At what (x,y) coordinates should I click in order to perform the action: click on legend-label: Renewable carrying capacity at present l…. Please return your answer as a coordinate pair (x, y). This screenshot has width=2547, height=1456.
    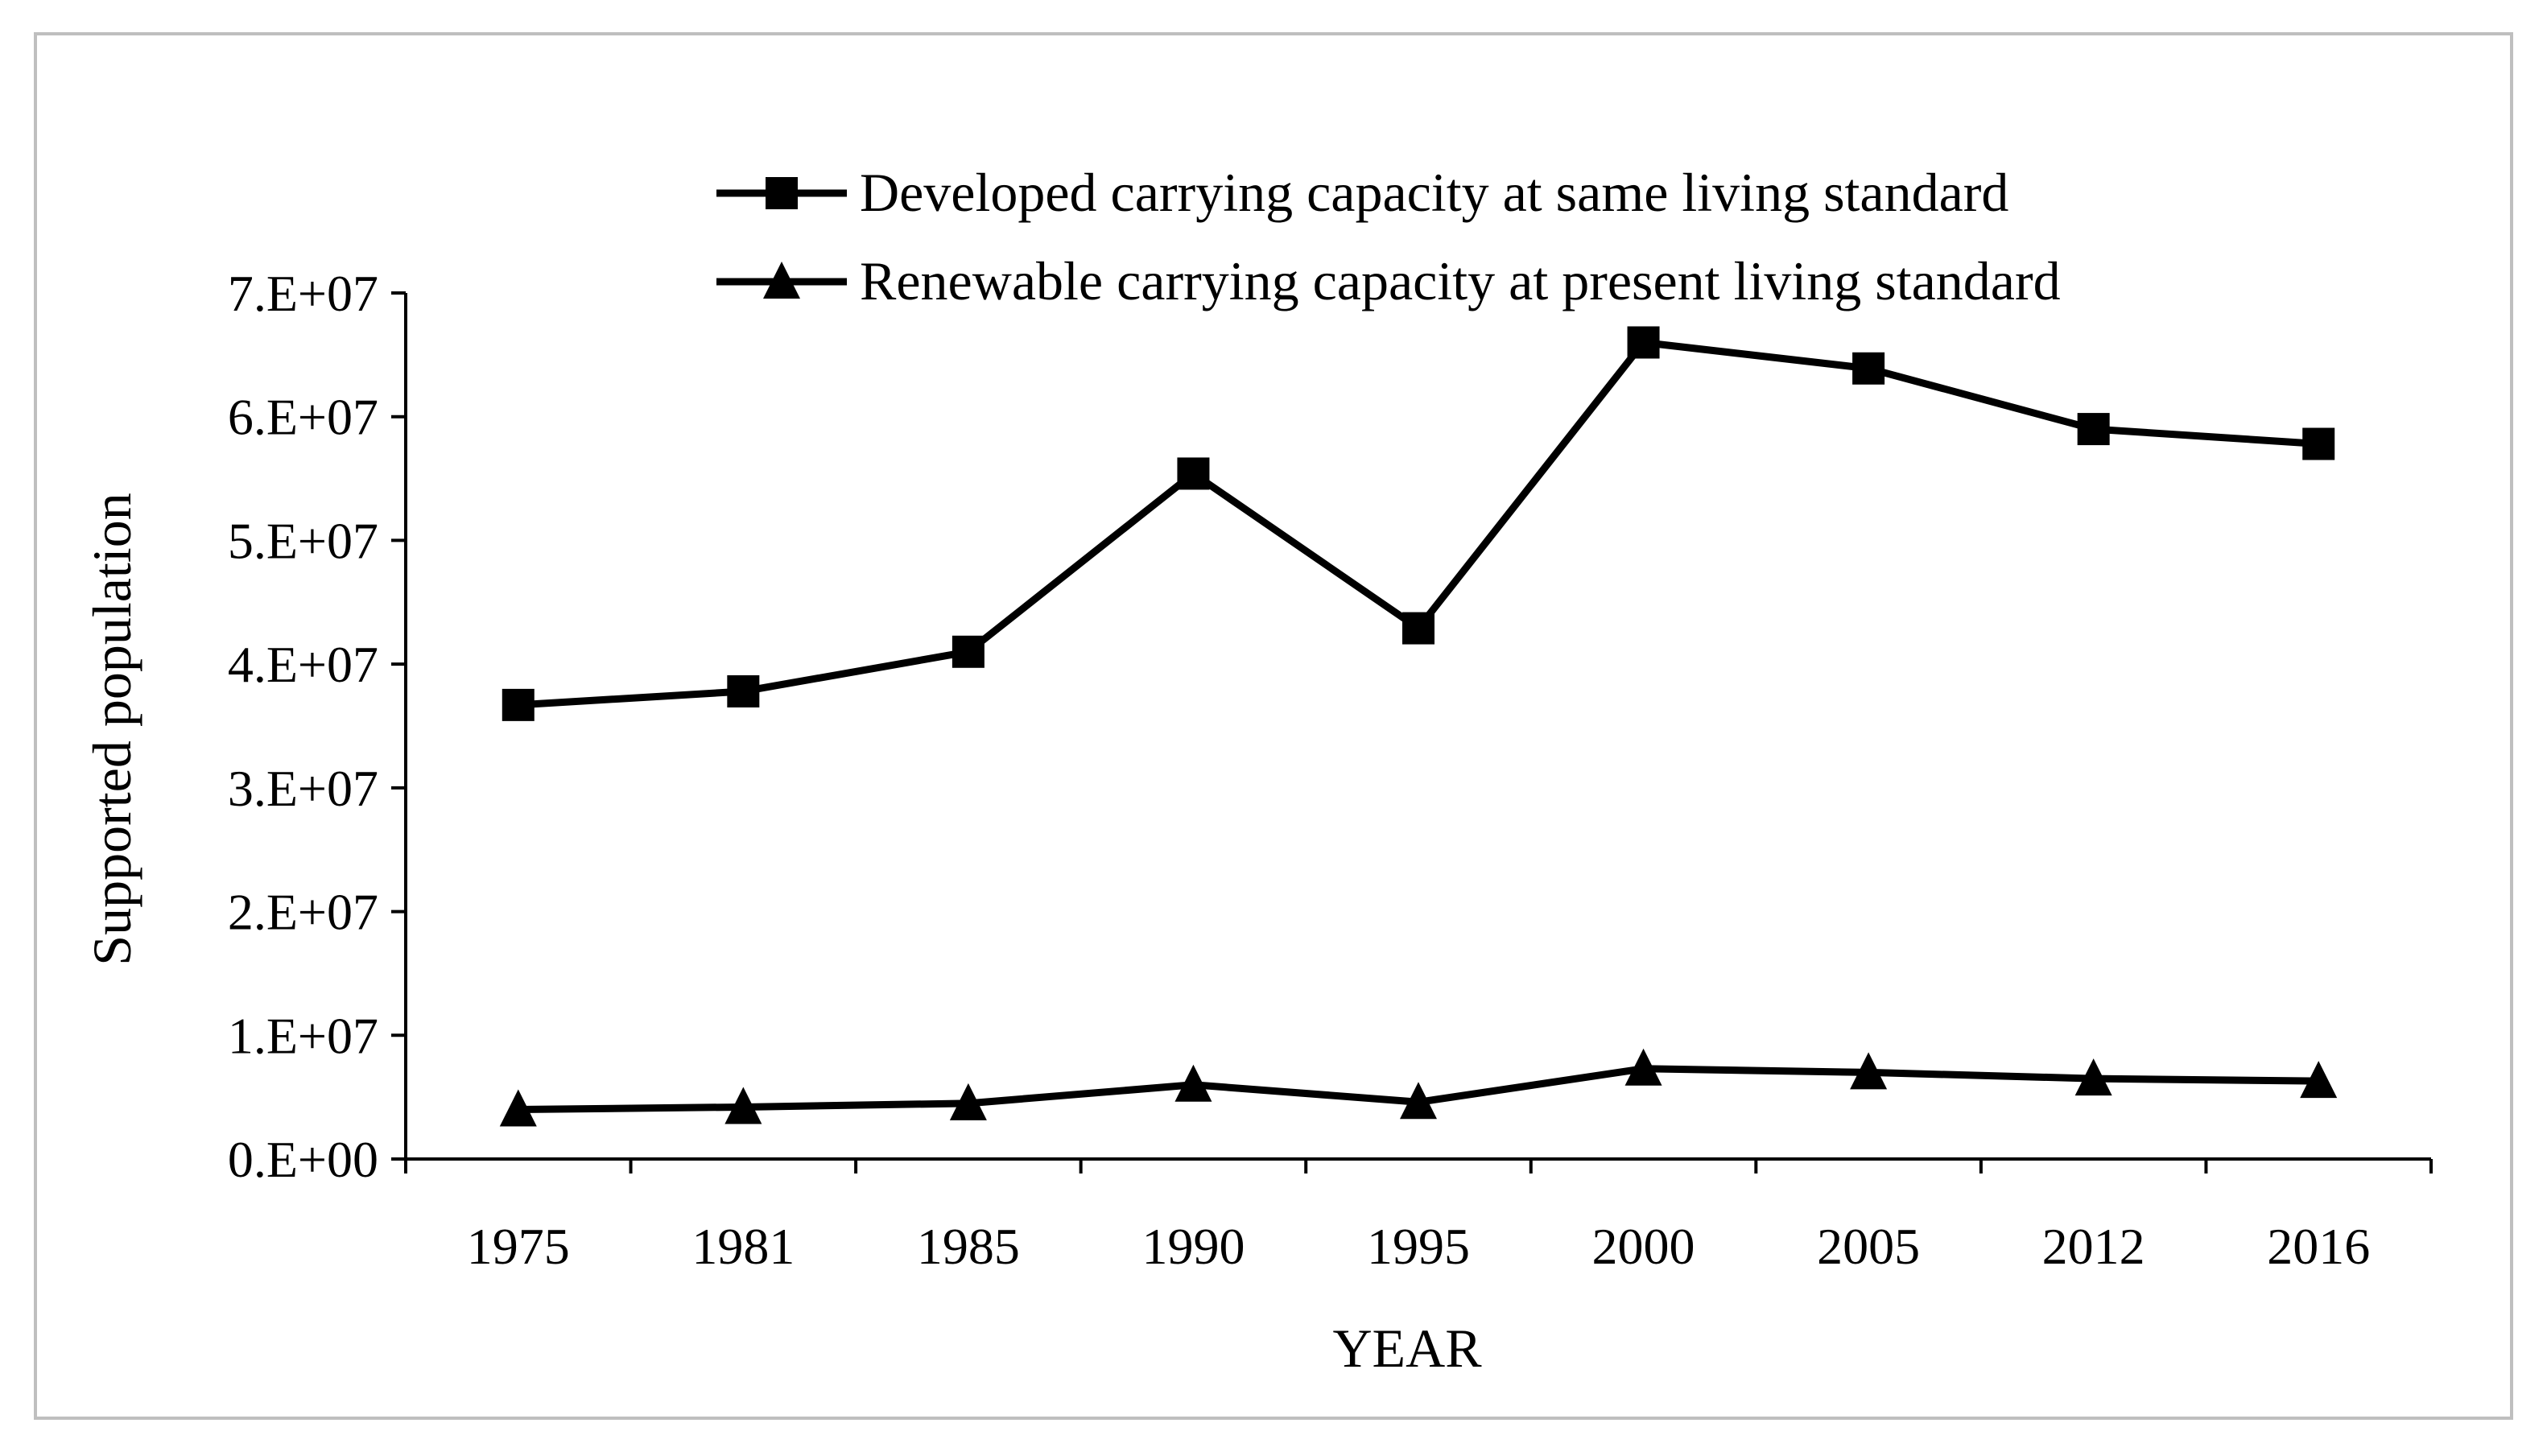
    Looking at the image, I should click on (1460, 280).